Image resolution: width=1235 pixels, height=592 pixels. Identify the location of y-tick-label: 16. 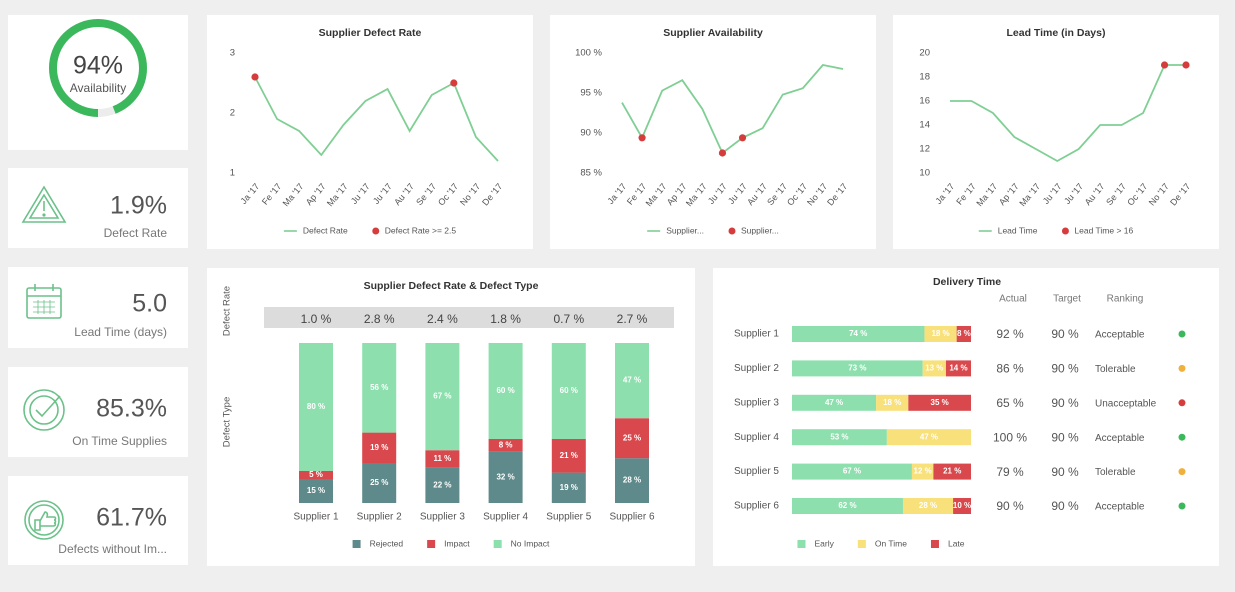
(924, 101).